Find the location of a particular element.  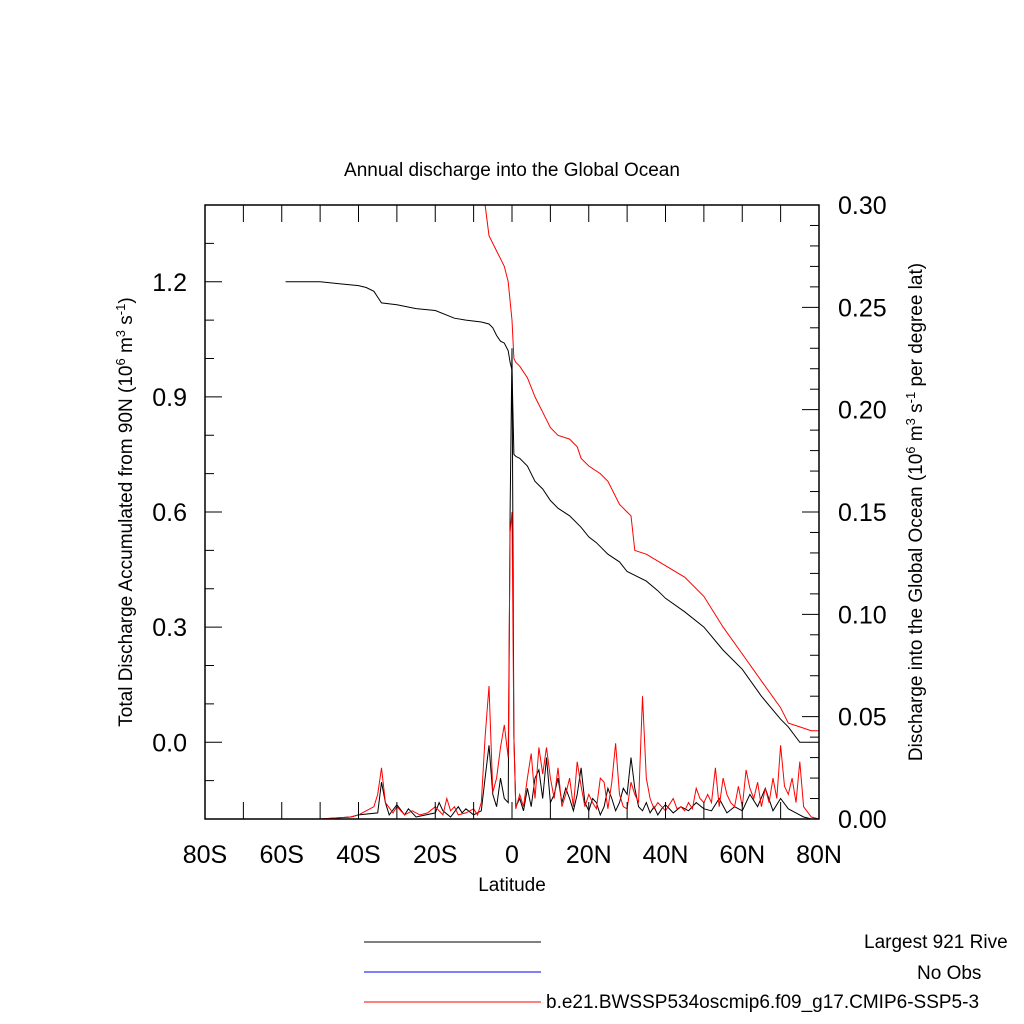

right-y-tick-label: 0.30 is located at coordinates (862, 206).